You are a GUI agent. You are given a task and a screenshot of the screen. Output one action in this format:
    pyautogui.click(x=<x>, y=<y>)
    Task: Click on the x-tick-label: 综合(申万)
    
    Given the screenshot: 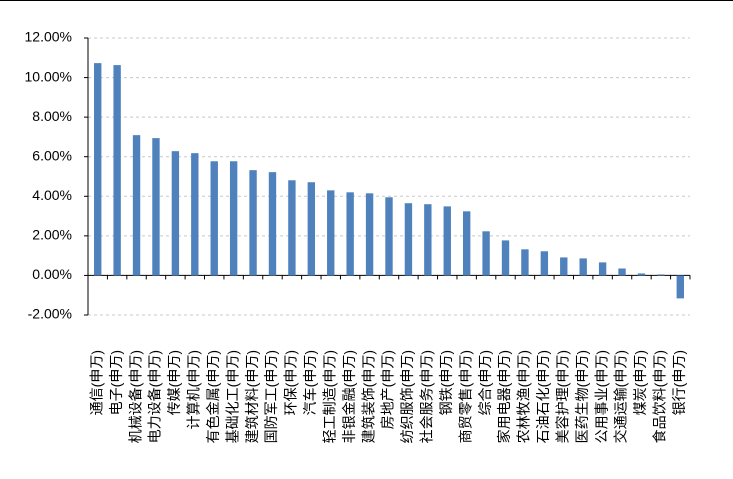 What is the action you would take?
    pyautogui.click(x=485, y=382)
    